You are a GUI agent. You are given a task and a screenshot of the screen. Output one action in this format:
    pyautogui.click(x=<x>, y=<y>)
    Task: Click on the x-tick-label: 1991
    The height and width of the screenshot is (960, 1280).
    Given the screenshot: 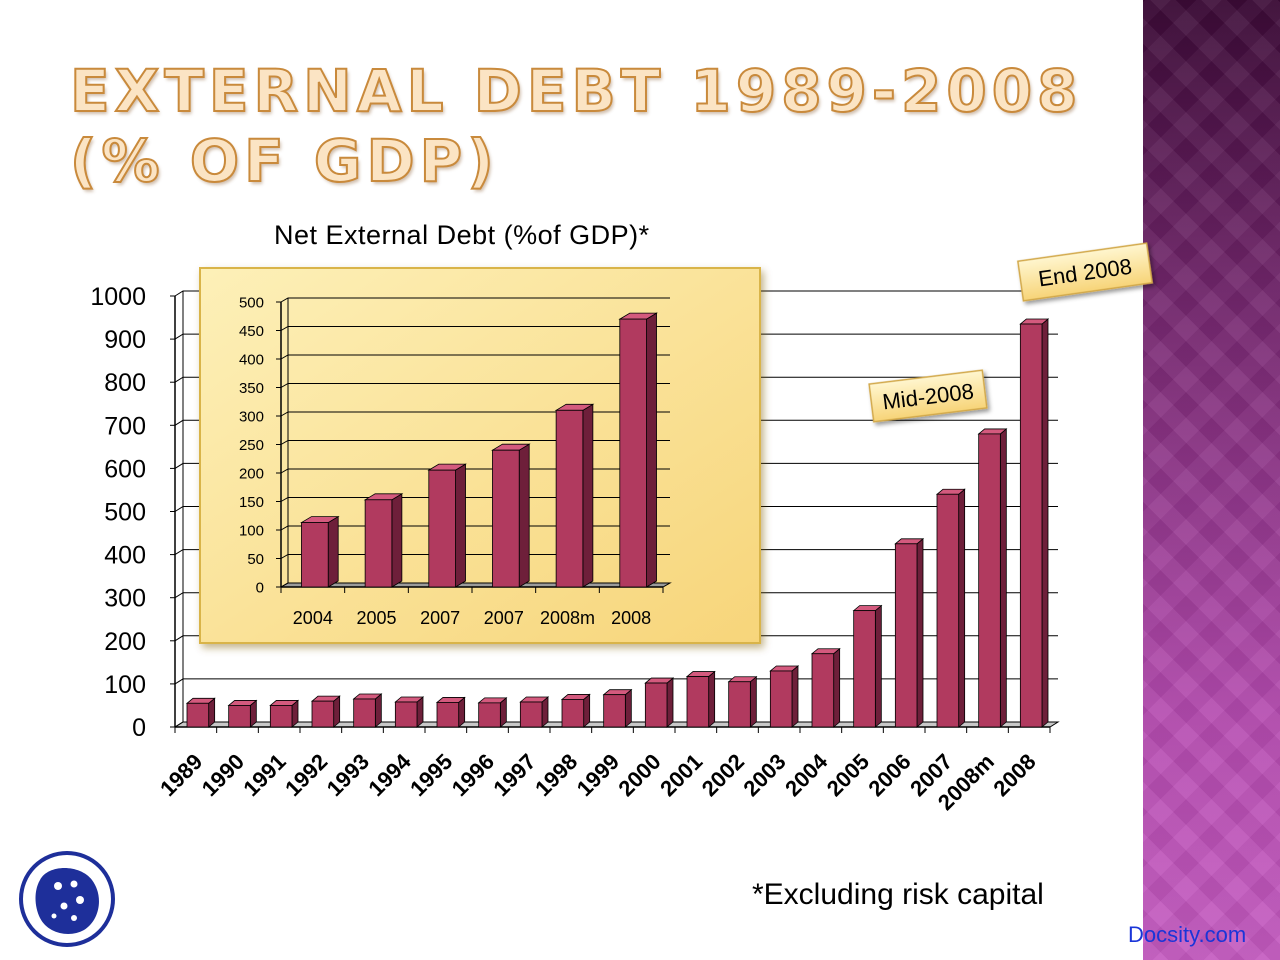 What is the action you would take?
    pyautogui.click(x=264, y=775)
    